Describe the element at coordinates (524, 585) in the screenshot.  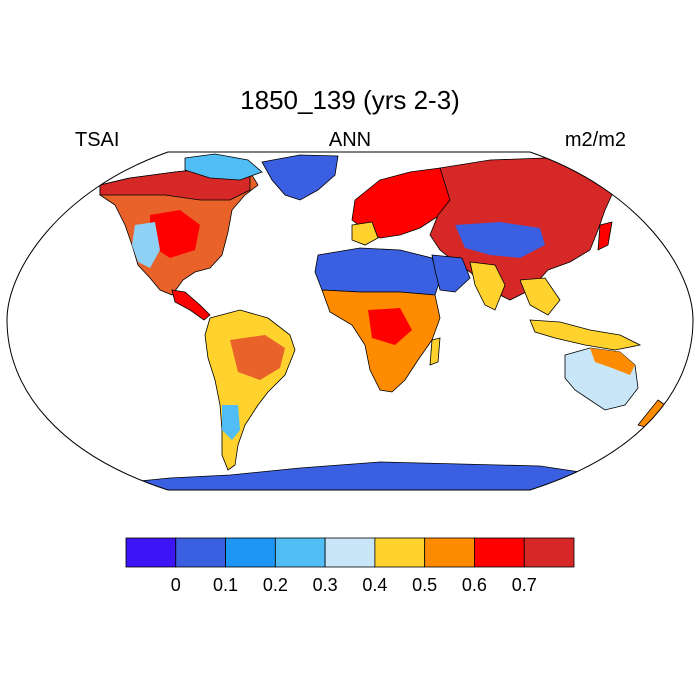
I see `colorbar-tick-7: 0.7` at that location.